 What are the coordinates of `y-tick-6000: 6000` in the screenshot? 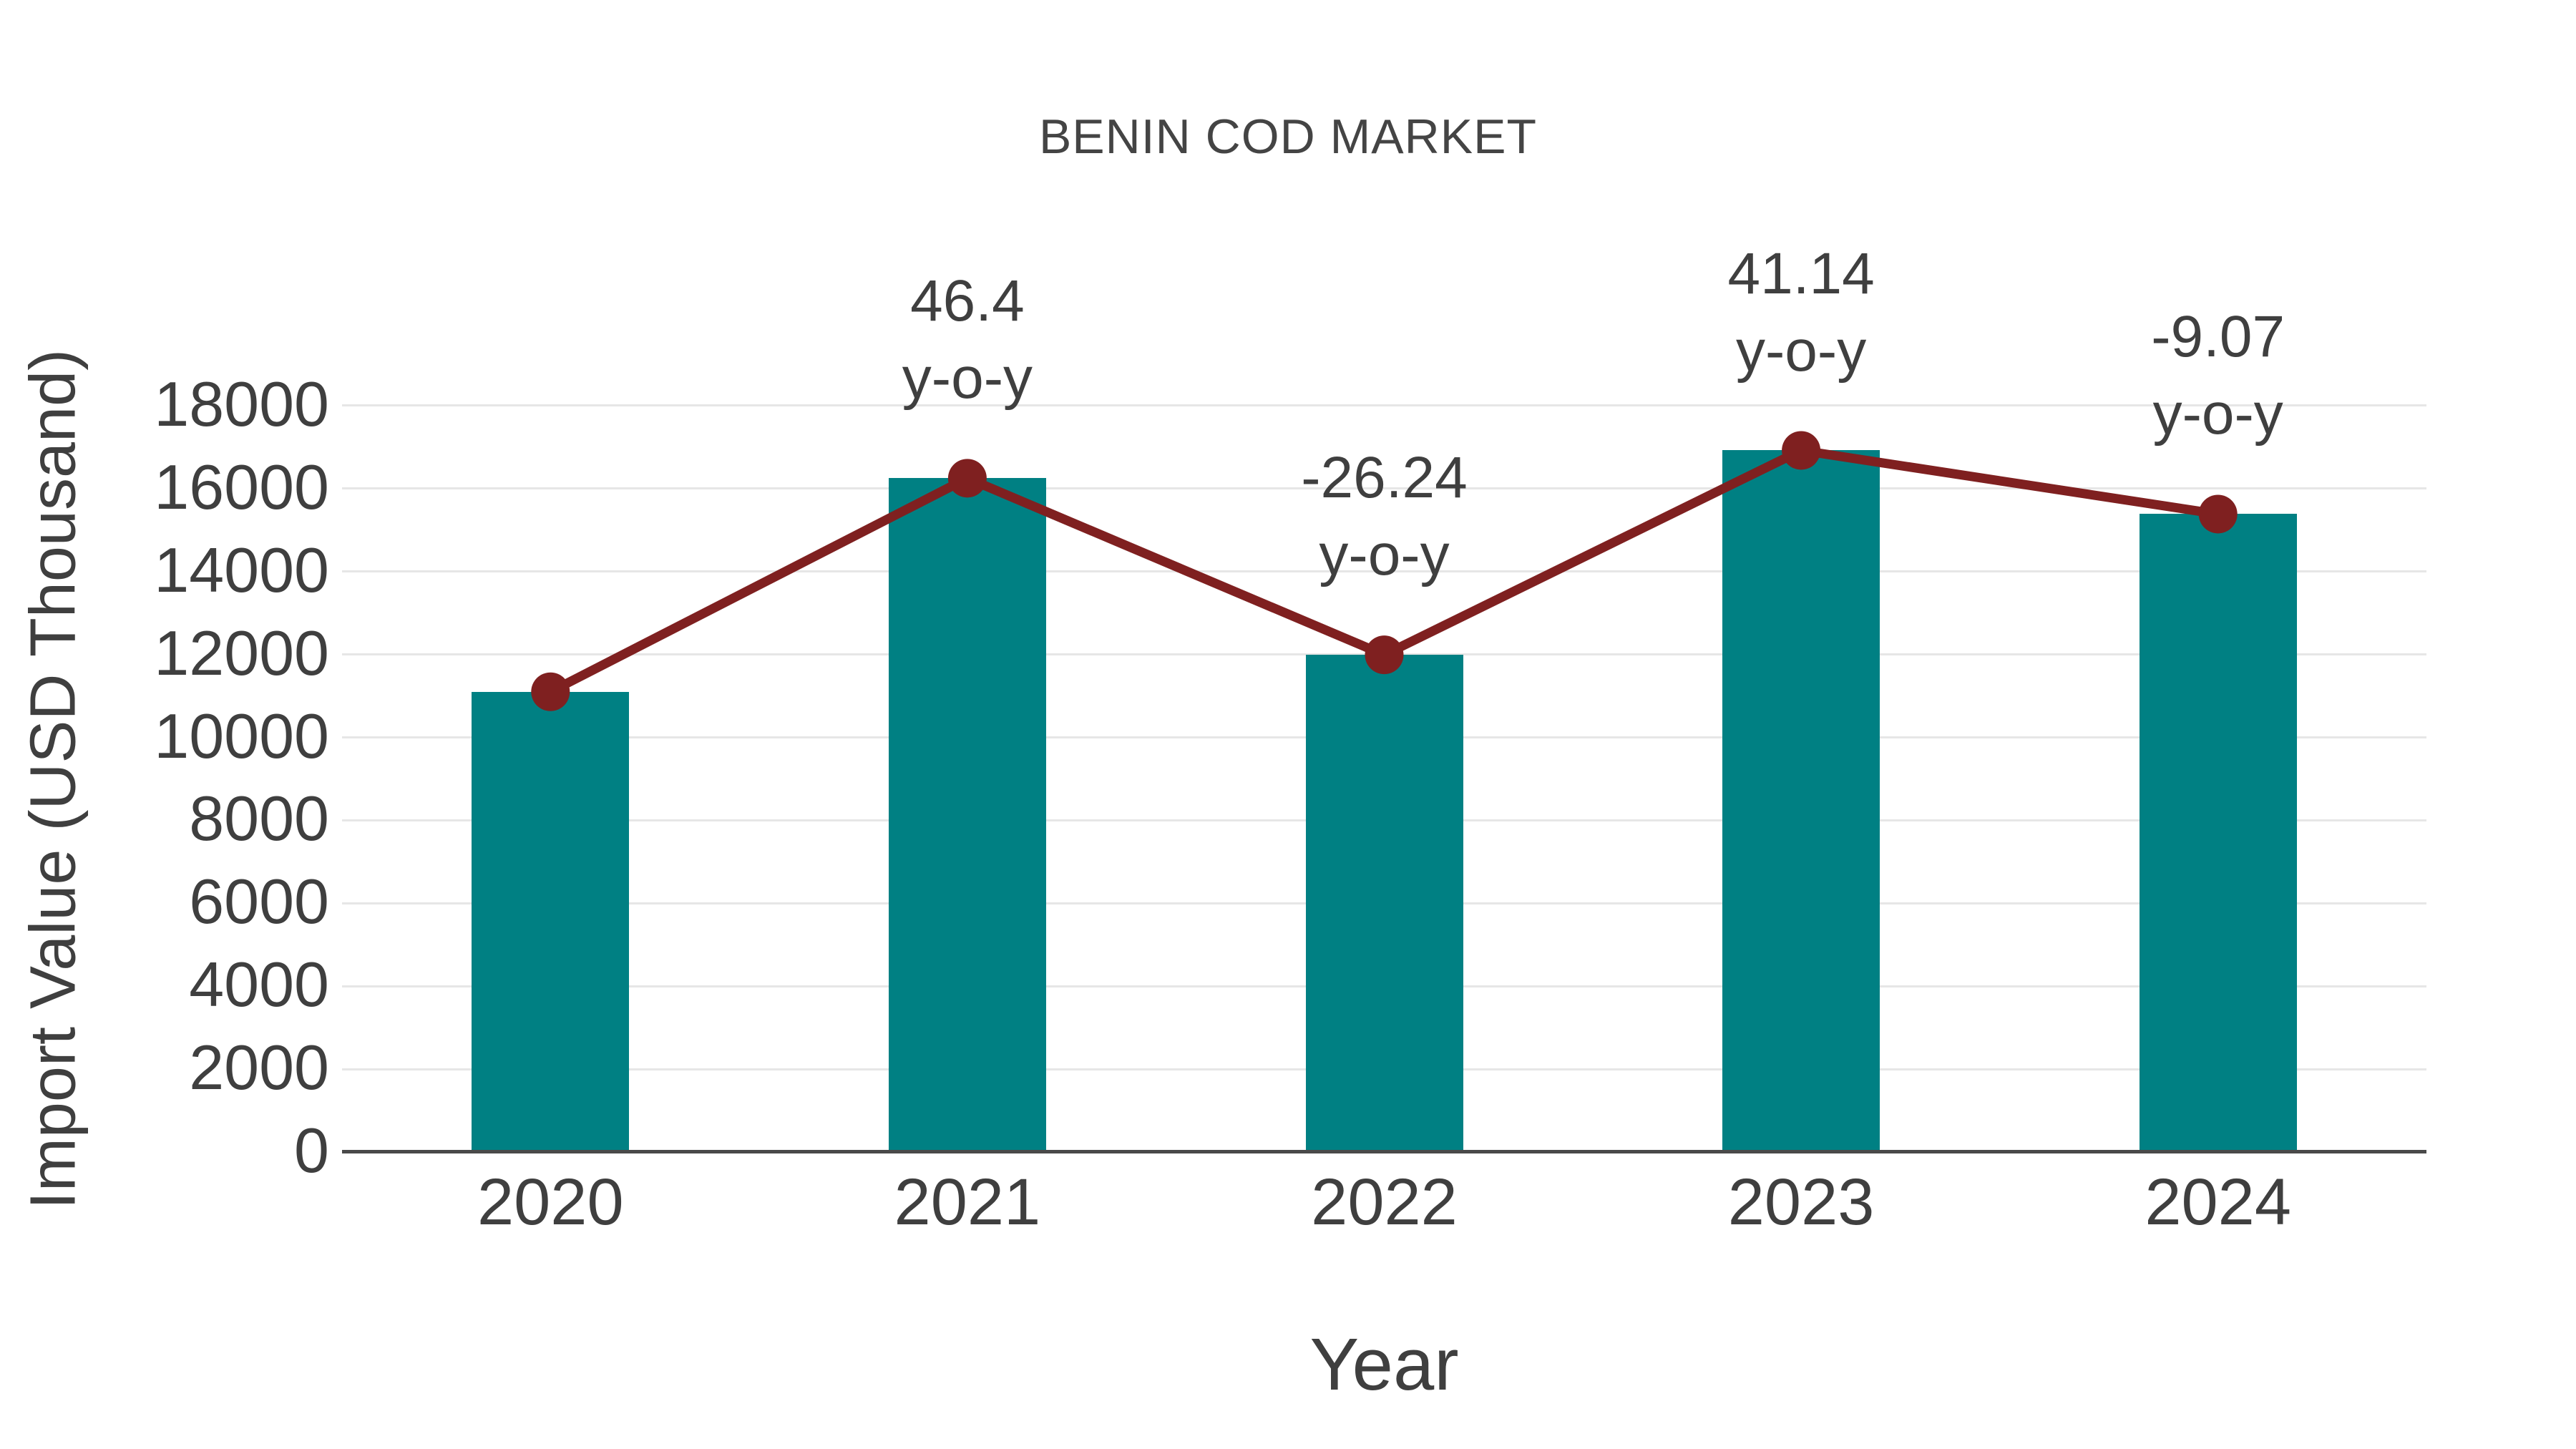 It's located at (259, 901).